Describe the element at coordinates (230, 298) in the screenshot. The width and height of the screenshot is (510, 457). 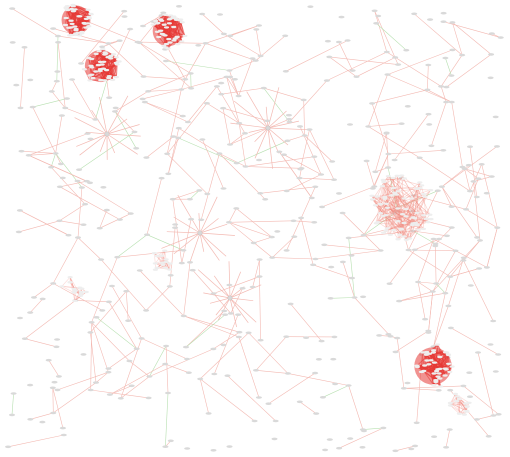
I see `hub-node-h4` at that location.